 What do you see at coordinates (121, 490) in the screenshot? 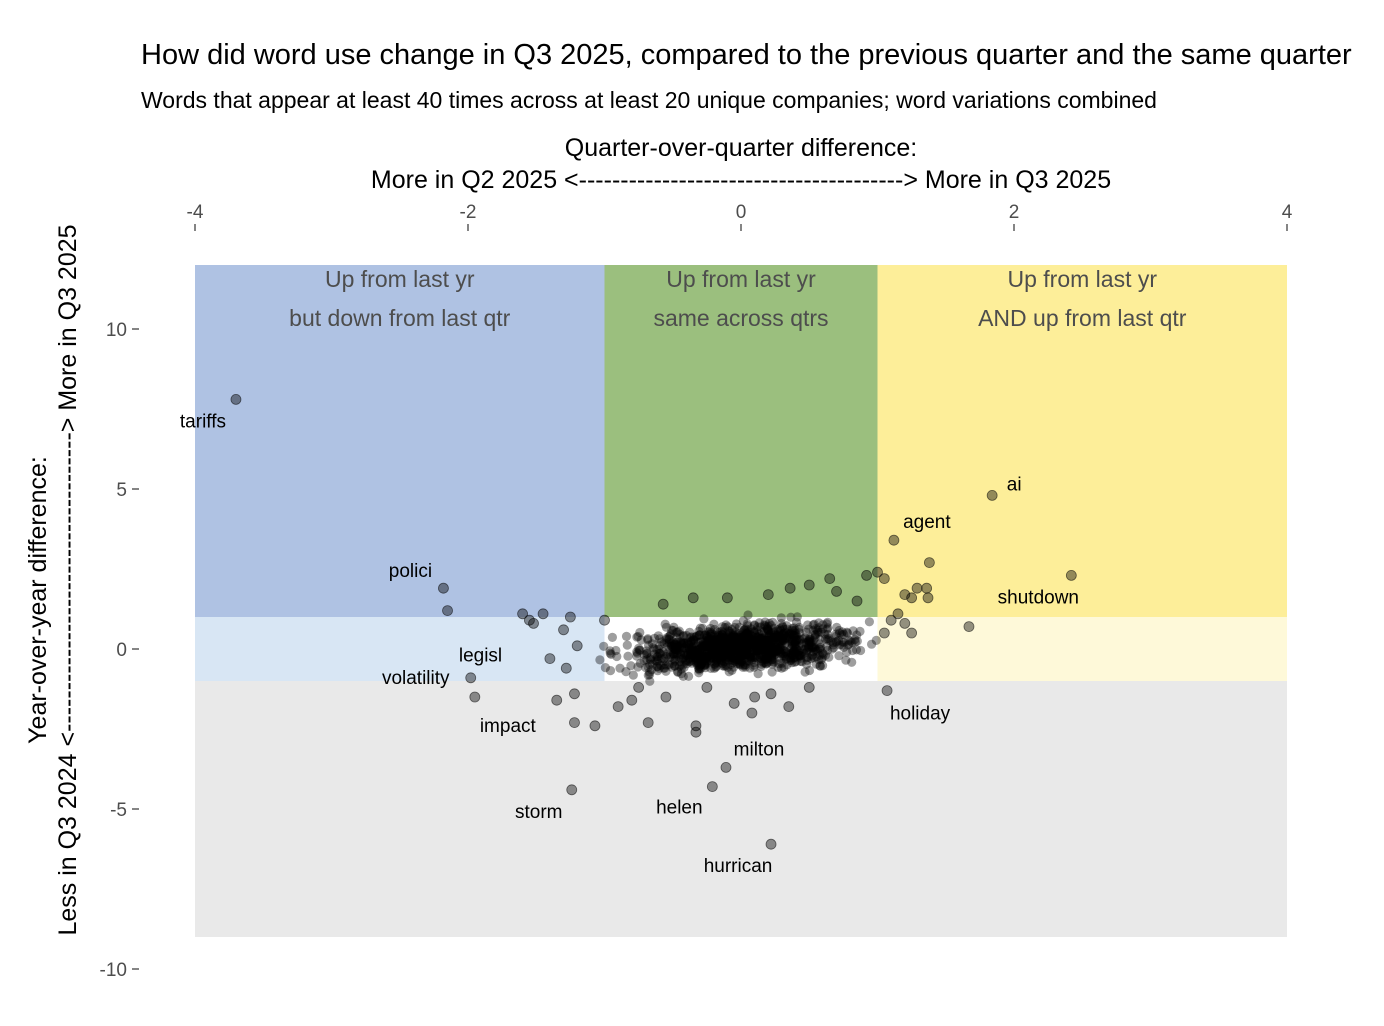
I see `y-tick-label-1: 5` at bounding box center [121, 490].